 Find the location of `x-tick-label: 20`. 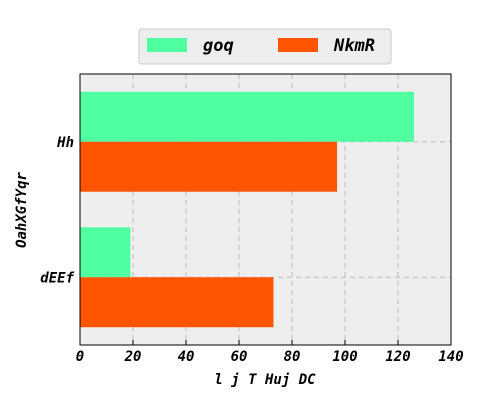

x-tick-label: 20 is located at coordinates (133, 357).